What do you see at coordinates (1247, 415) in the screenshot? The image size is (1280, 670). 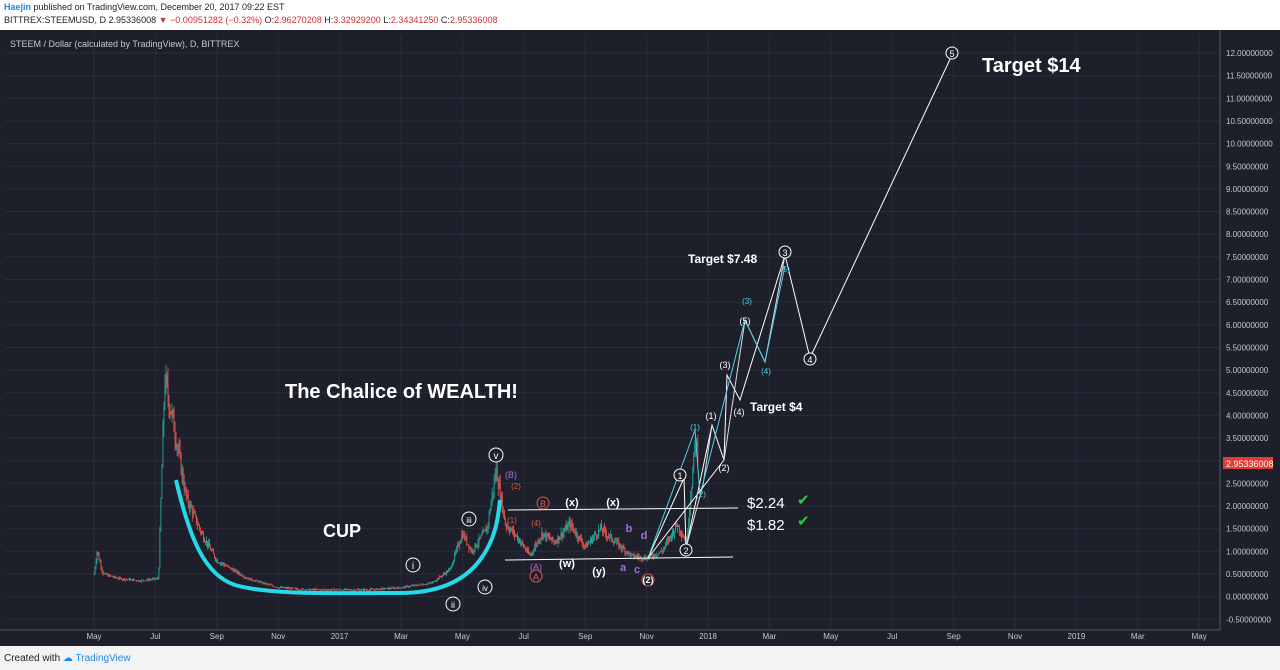 I see `y-tick-label: 4.00000000` at bounding box center [1247, 415].